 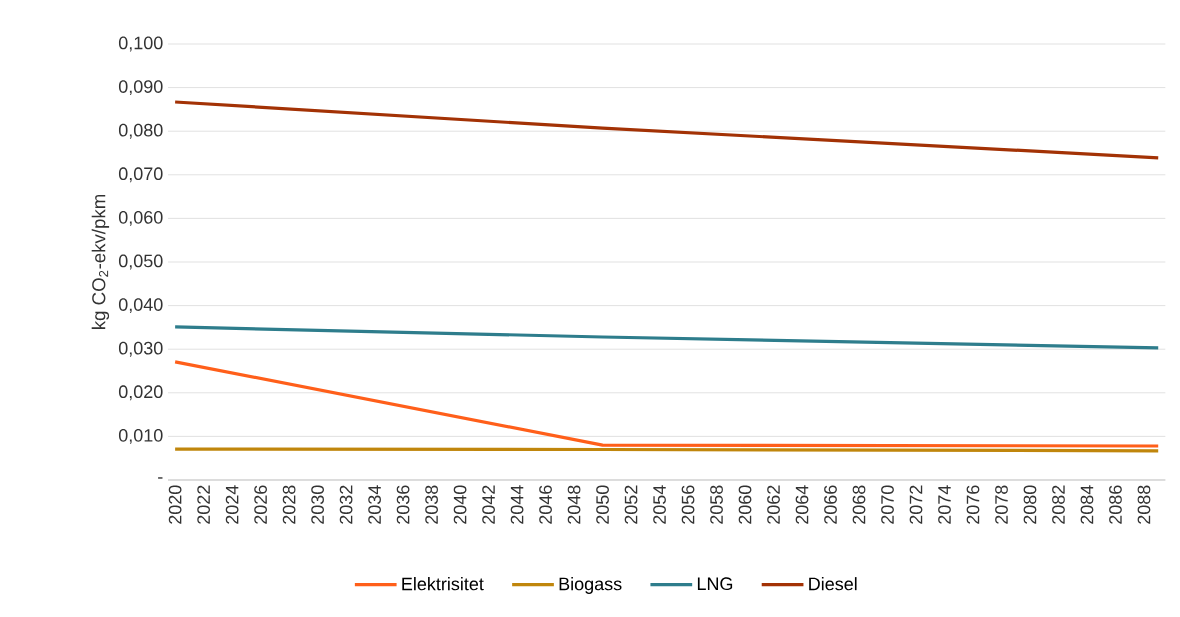 I want to click on legend-label: Biogass, so click(x=590, y=585).